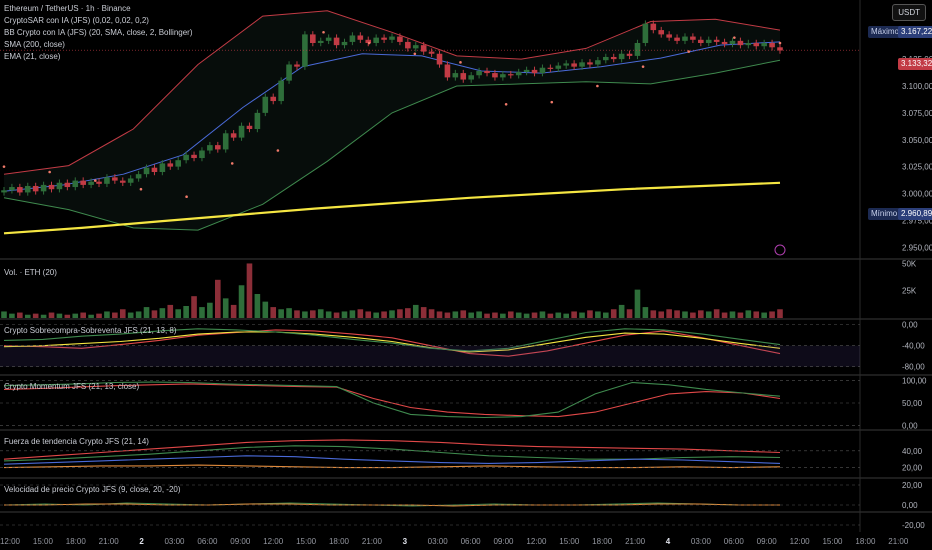 The height and width of the screenshot is (550, 932). Describe the element at coordinates (240, 541) in the screenshot. I see `time-tick-label: 09:00` at that location.